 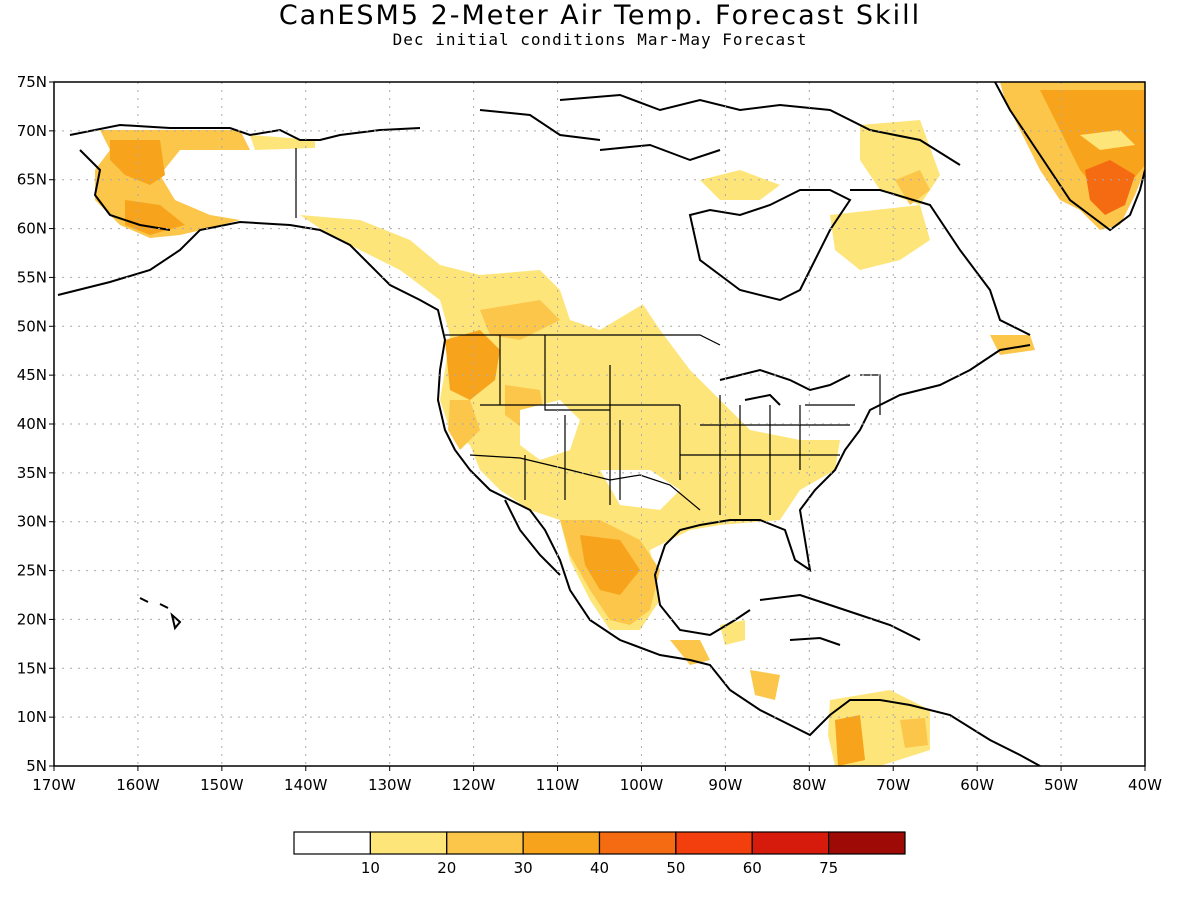 What do you see at coordinates (32, 180) in the screenshot?
I see `lat-tick-label: 65N` at bounding box center [32, 180].